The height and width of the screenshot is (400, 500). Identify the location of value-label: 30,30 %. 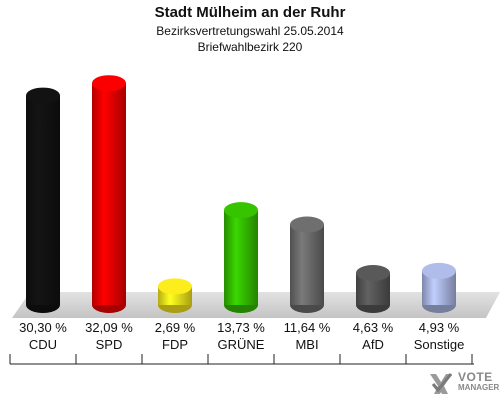
(43, 327).